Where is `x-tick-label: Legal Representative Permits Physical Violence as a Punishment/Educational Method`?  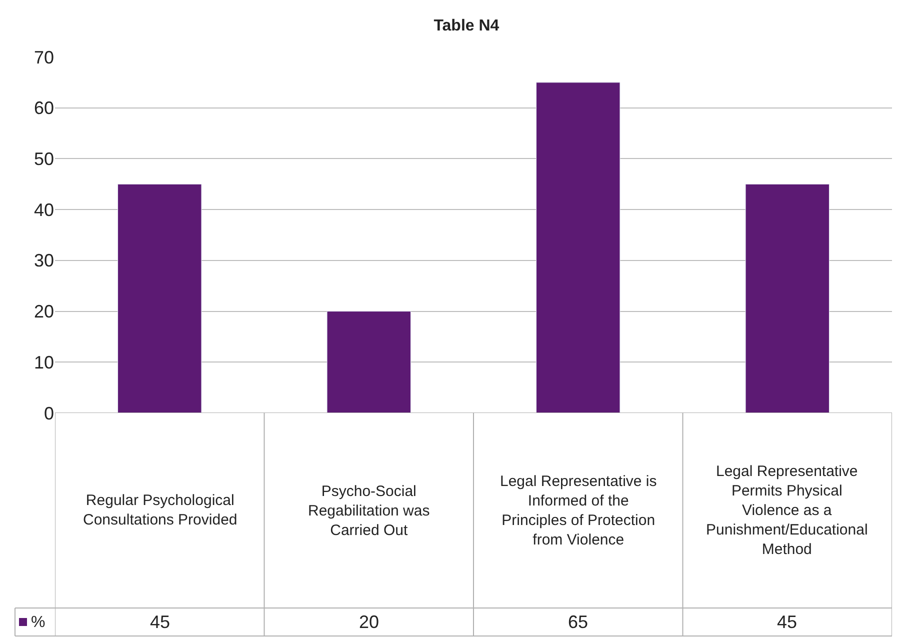
x-tick-label: Legal Representative Permits Physical Violence as a Punishment/Educational Method is located at coordinates (787, 510).